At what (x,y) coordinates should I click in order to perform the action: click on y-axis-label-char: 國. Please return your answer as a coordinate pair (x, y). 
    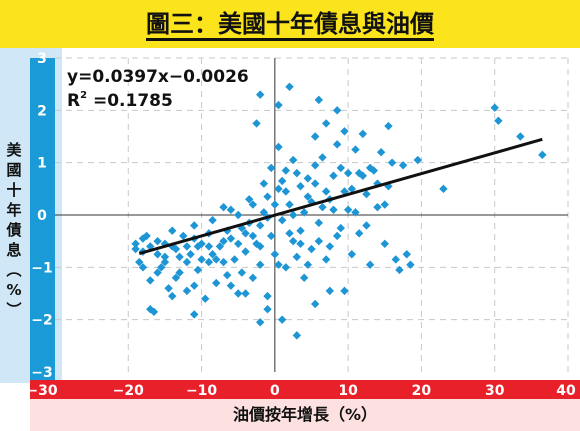
    Looking at the image, I should click on (14, 170).